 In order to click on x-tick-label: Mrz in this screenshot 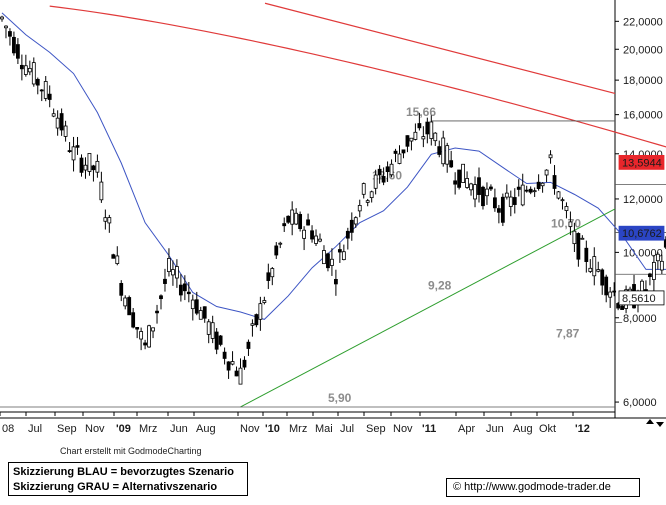, I will do `click(298, 429)`.